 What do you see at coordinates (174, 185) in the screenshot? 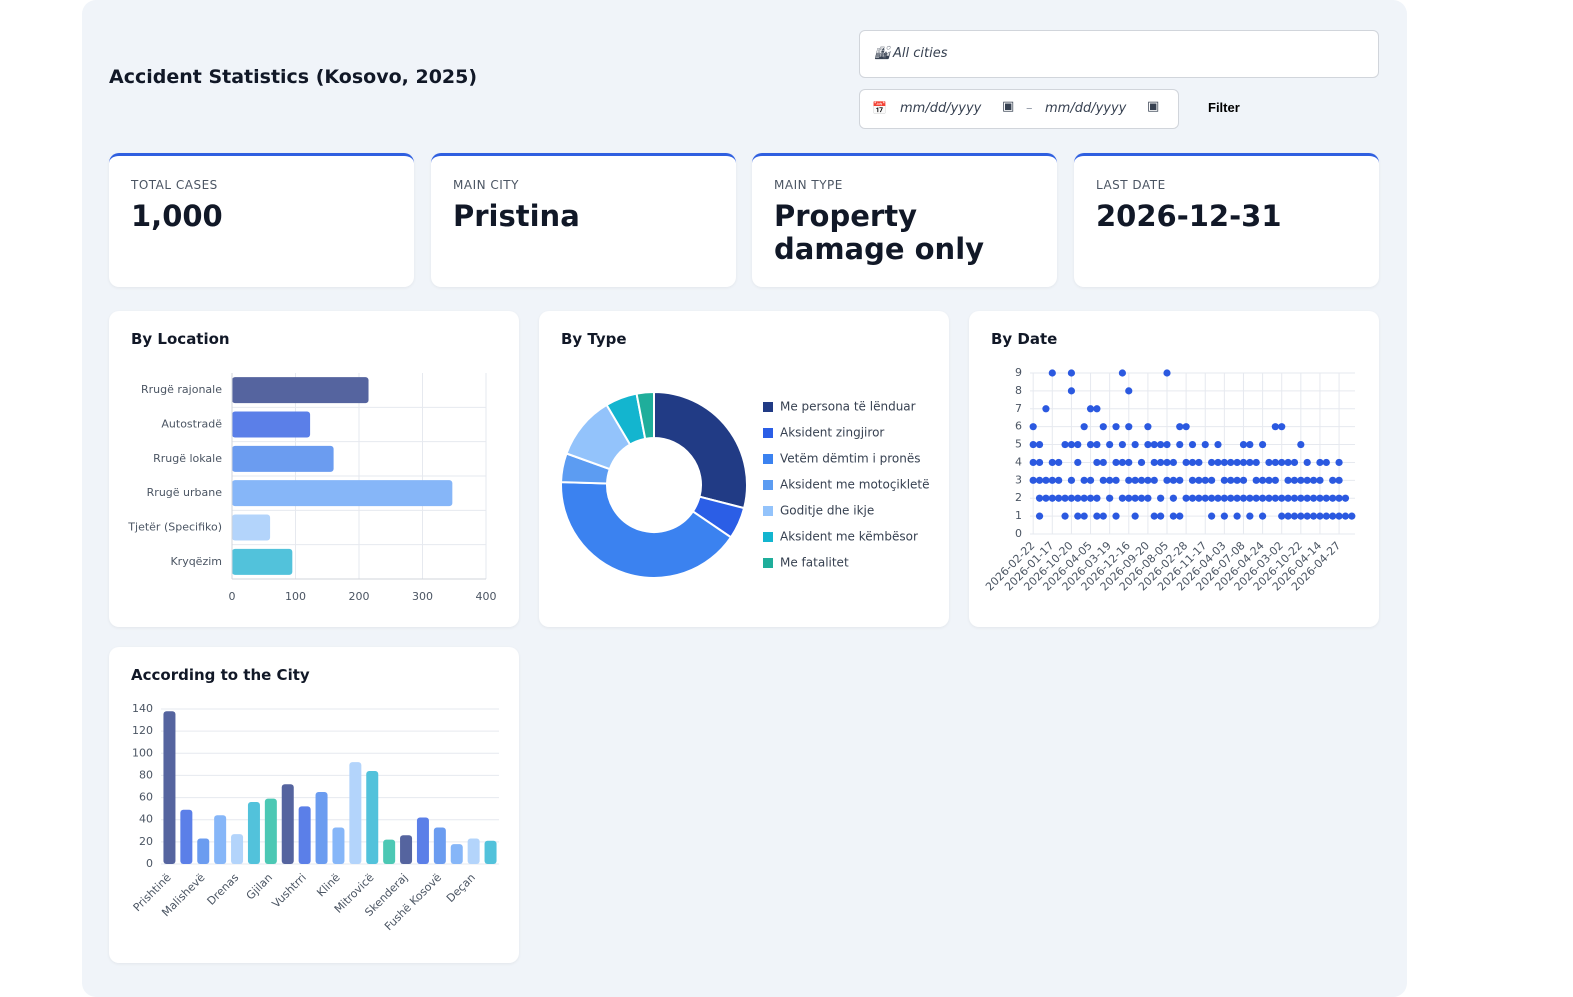
I see `kpi-label: TOTAL CASES` at bounding box center [174, 185].